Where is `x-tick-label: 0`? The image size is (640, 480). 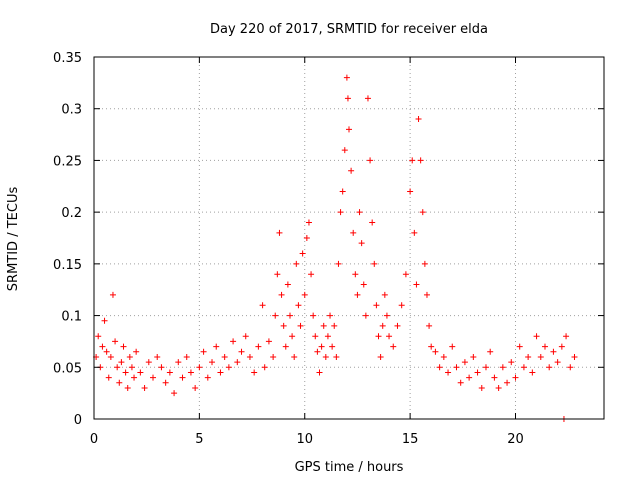
x-tick-label: 0 is located at coordinates (94, 439).